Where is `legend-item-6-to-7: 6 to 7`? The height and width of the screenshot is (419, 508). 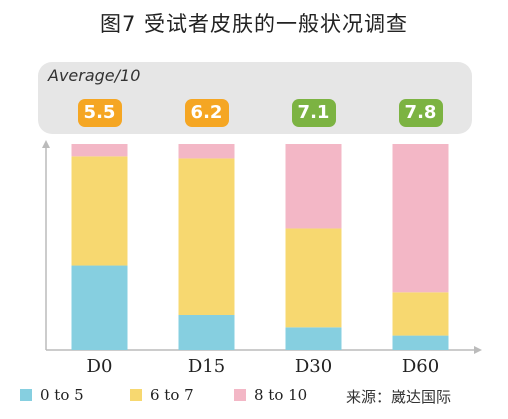
legend-item-6-to-7: 6 to 7 is located at coordinates (162, 395).